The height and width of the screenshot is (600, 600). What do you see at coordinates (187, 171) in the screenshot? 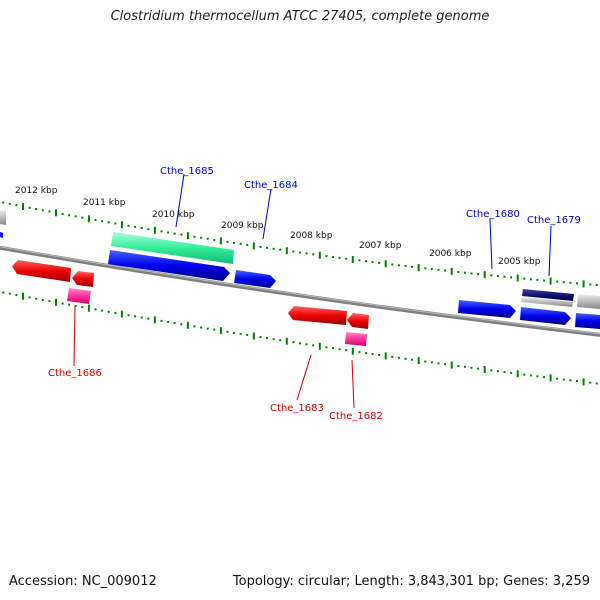
I see `gene-label: Cthe_1685` at bounding box center [187, 171].